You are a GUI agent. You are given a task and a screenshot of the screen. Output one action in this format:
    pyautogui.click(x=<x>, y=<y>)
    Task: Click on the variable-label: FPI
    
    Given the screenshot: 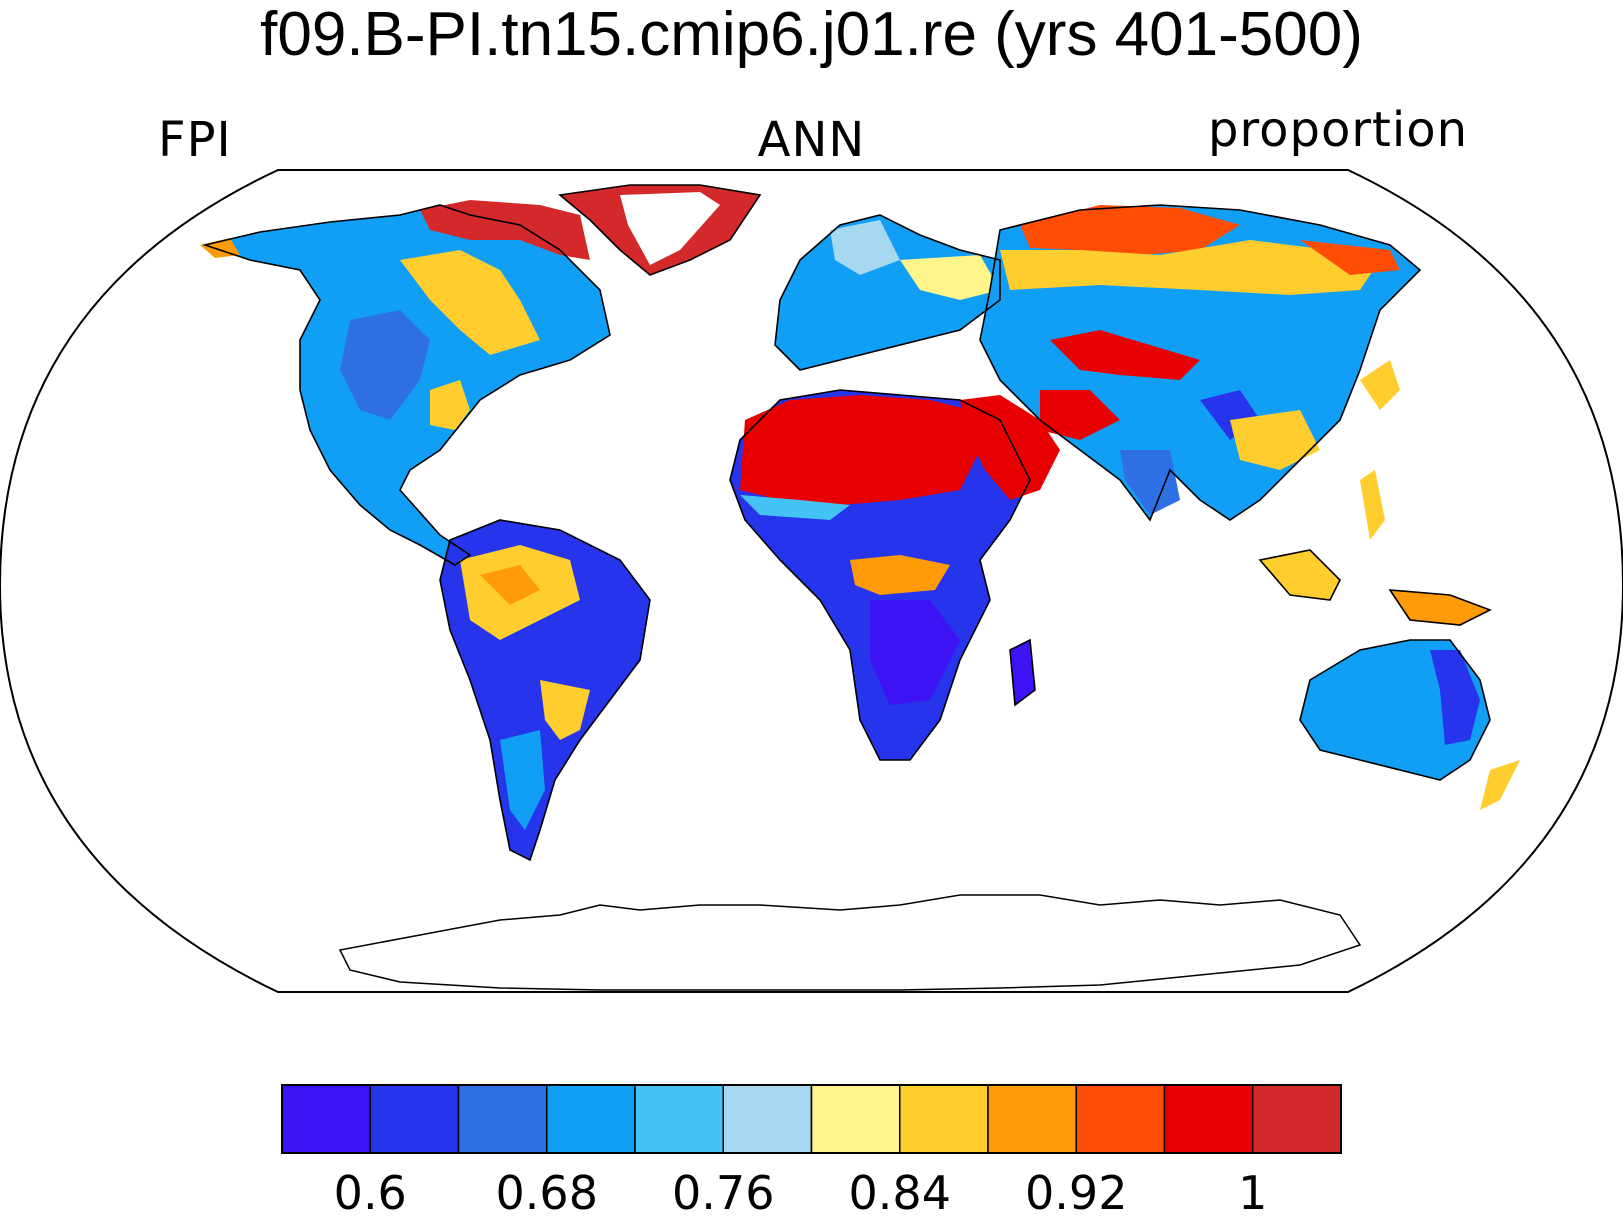 What is the action you would take?
    pyautogui.click(x=195, y=140)
    